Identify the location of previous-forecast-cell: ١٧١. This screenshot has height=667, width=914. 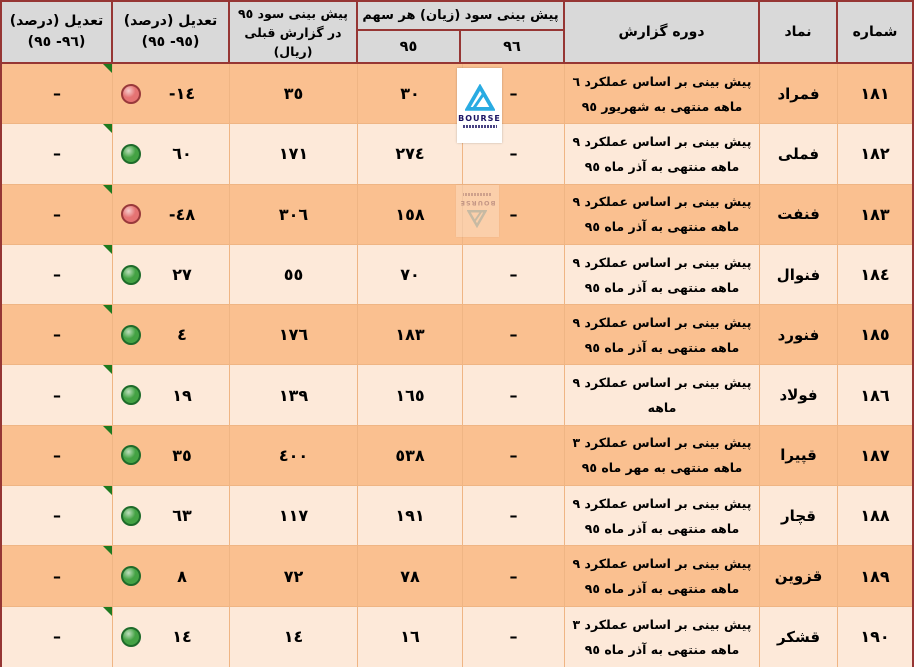
(294, 154).